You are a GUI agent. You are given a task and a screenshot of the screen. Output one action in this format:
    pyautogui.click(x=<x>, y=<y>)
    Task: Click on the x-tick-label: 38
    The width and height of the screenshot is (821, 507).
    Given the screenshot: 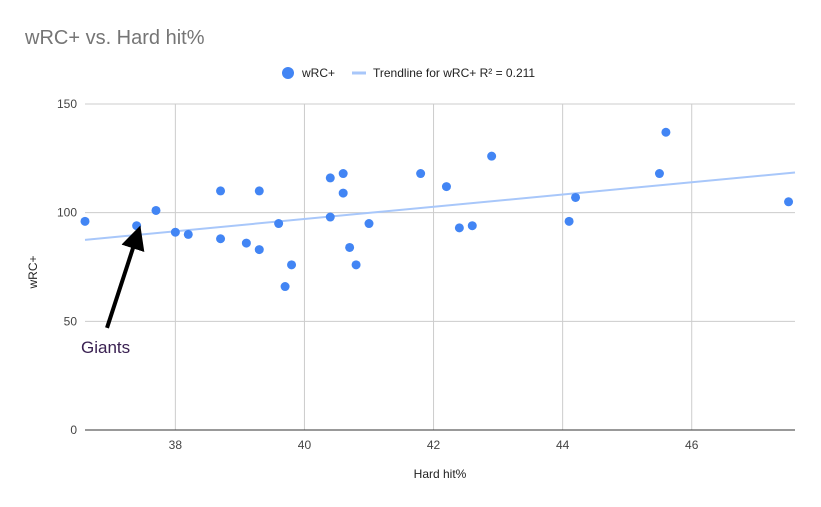 What is the action you would take?
    pyautogui.click(x=176, y=445)
    